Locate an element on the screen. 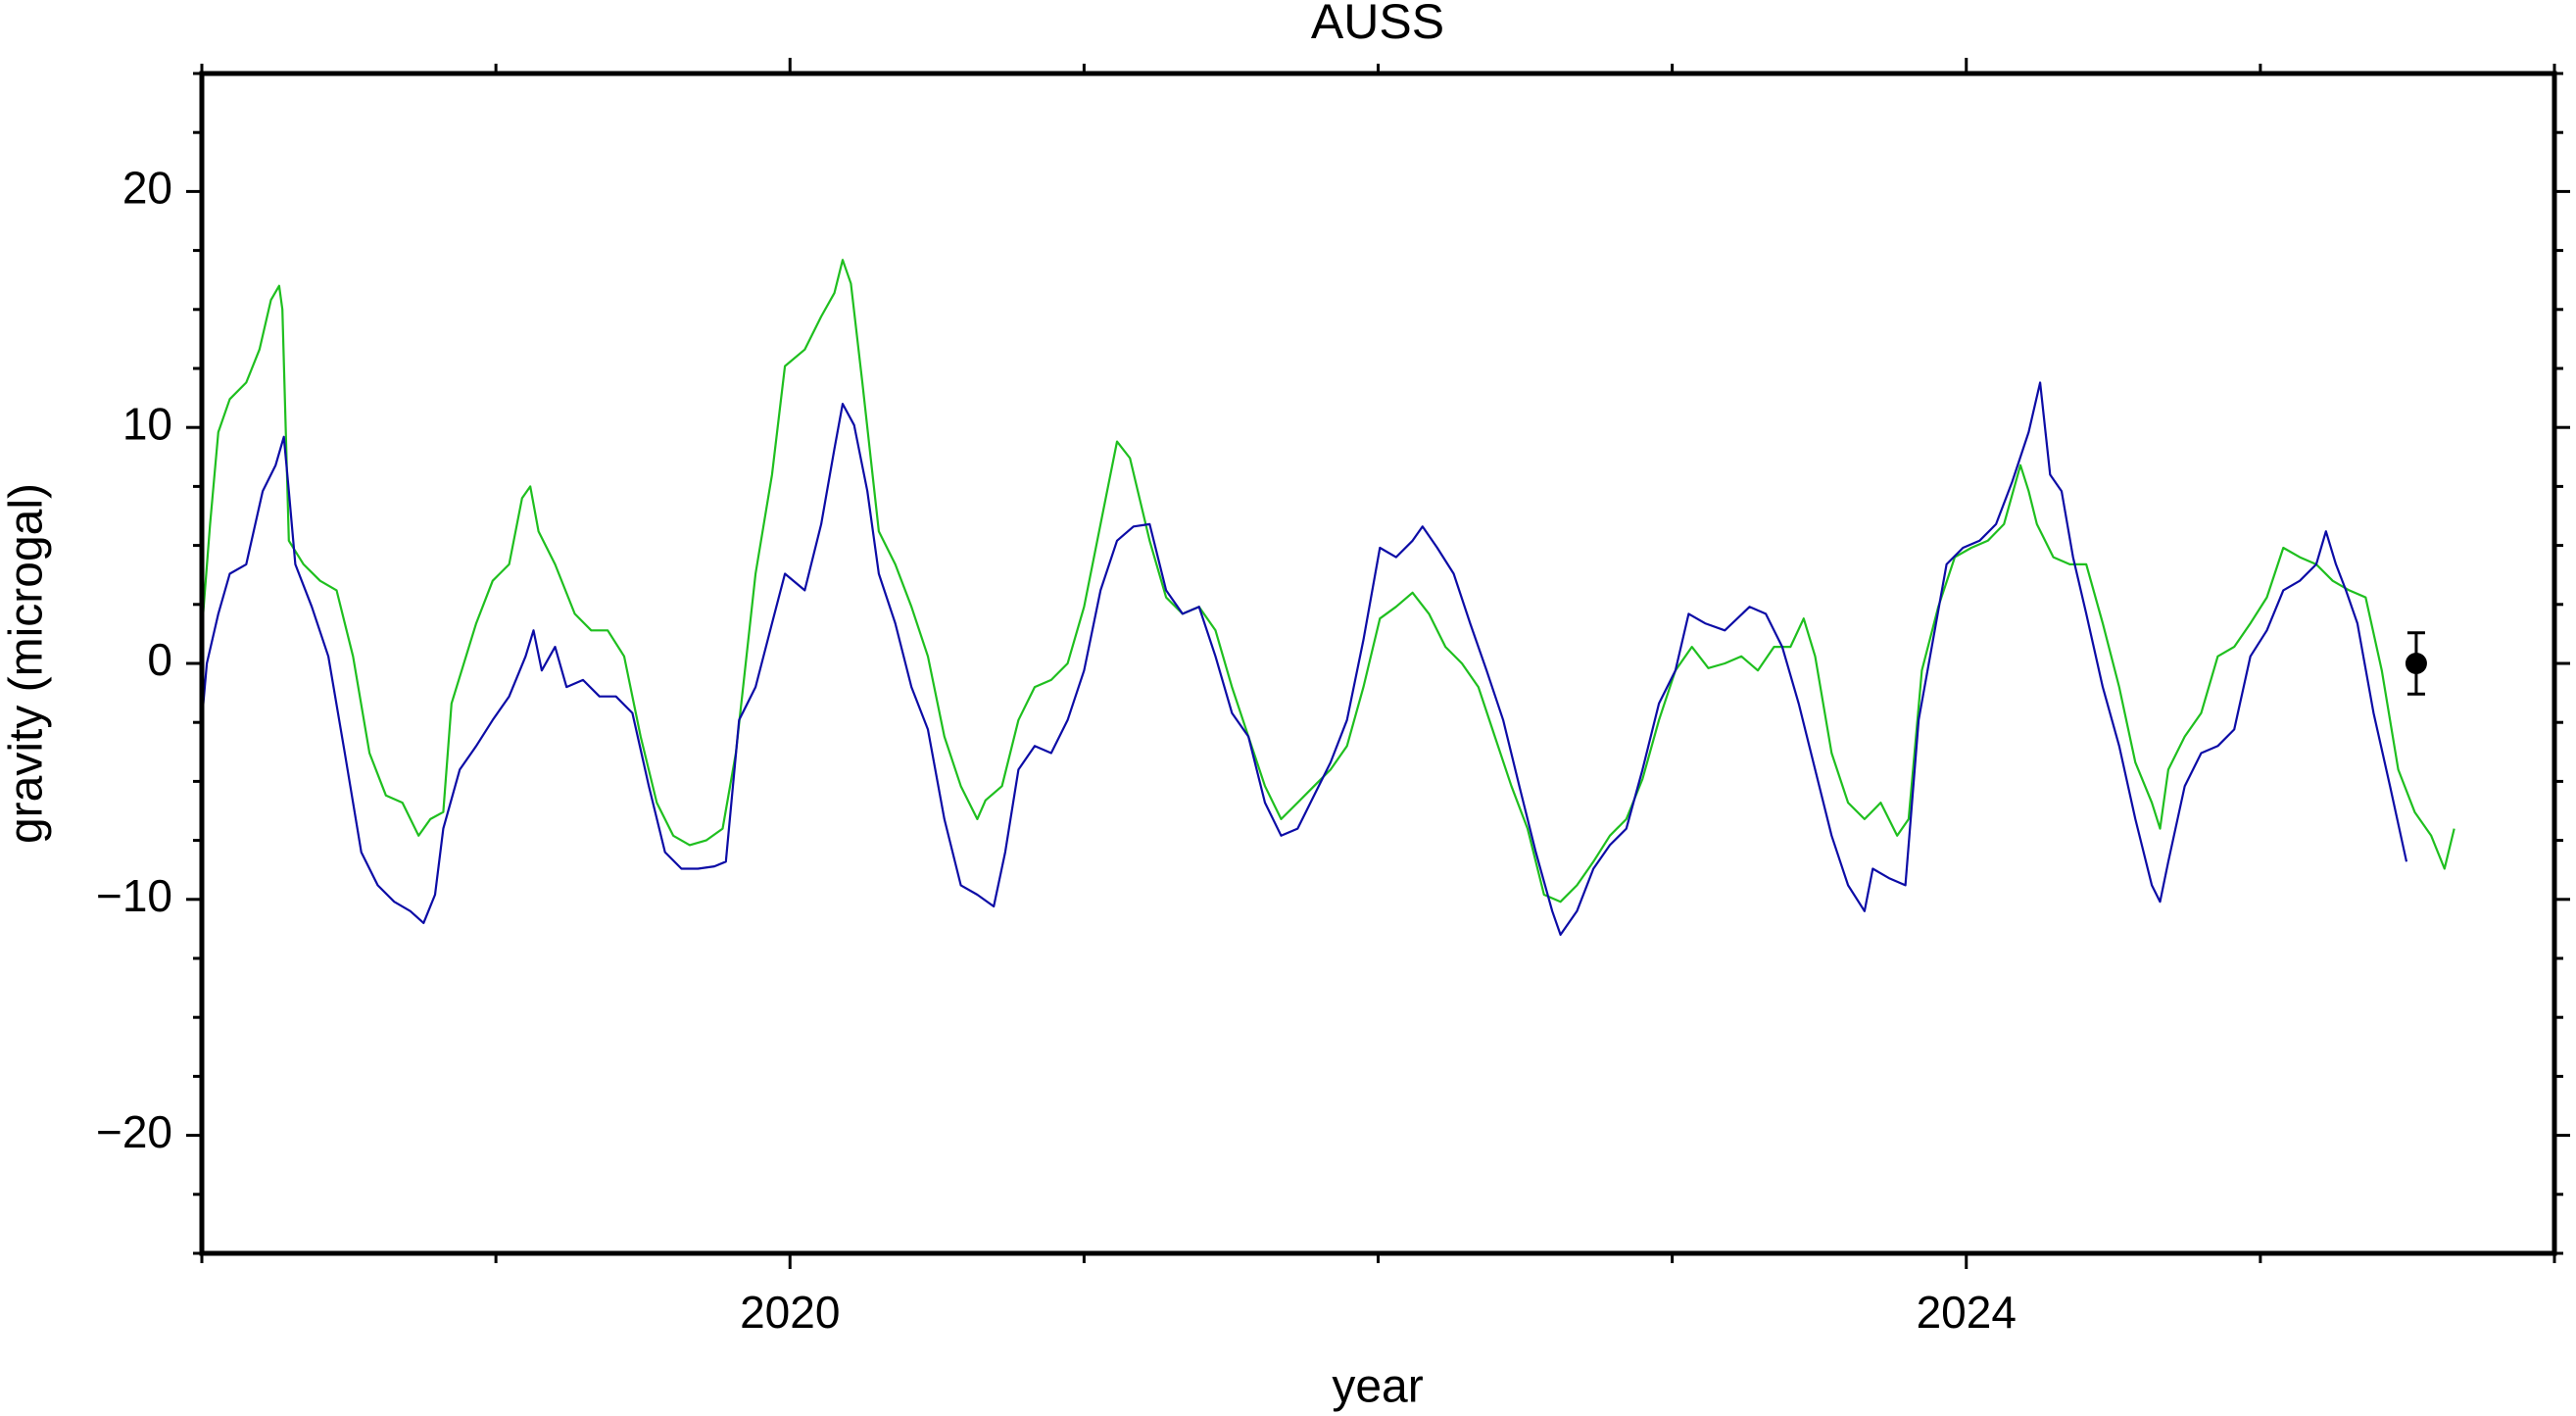 The width and height of the screenshot is (2576, 1416). data-point is located at coordinates (2416, 663).